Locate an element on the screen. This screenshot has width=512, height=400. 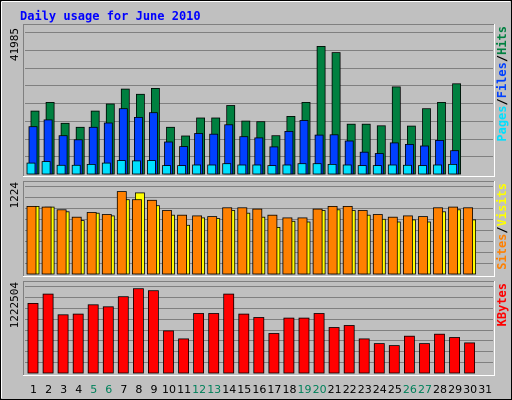
x-tick-label: 14 is located at coordinates (229, 389).